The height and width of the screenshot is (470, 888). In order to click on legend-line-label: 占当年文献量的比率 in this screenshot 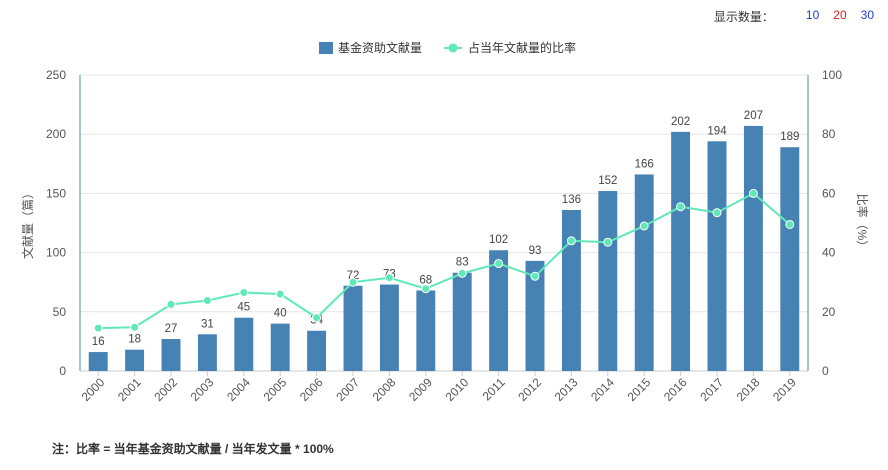, I will do `click(522, 47)`.